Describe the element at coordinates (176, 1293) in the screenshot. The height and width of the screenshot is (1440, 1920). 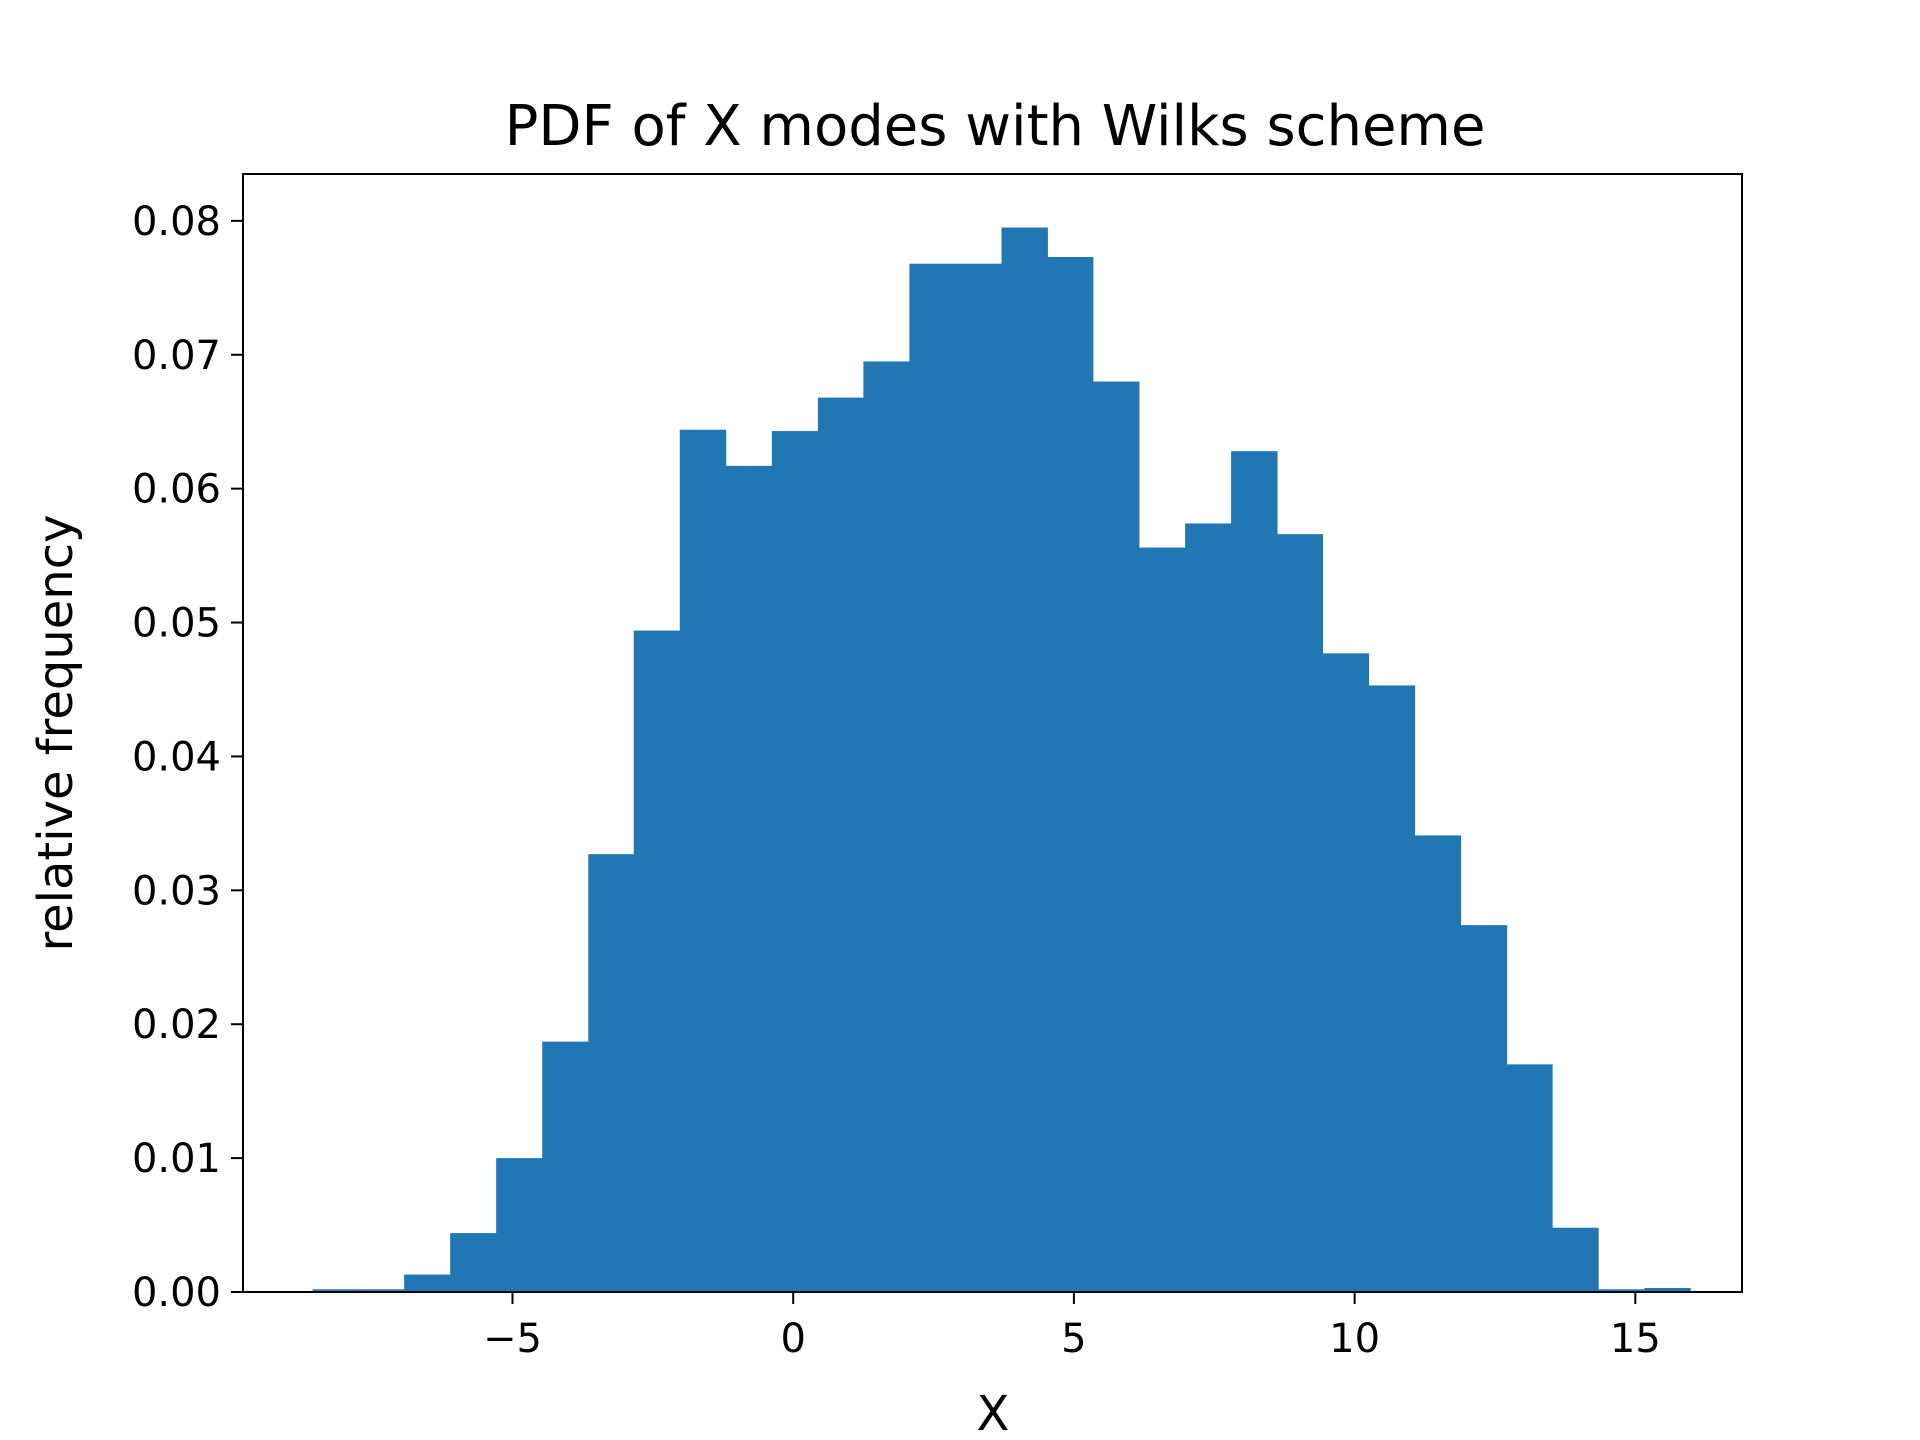
I see `y-tick-label: 0.00` at that location.